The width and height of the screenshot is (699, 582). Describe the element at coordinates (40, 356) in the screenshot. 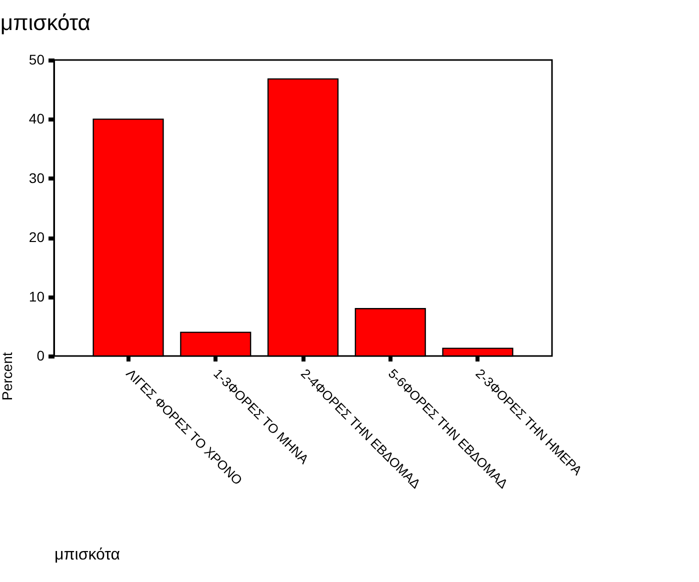

I see `y-tick-label: 0` at that location.